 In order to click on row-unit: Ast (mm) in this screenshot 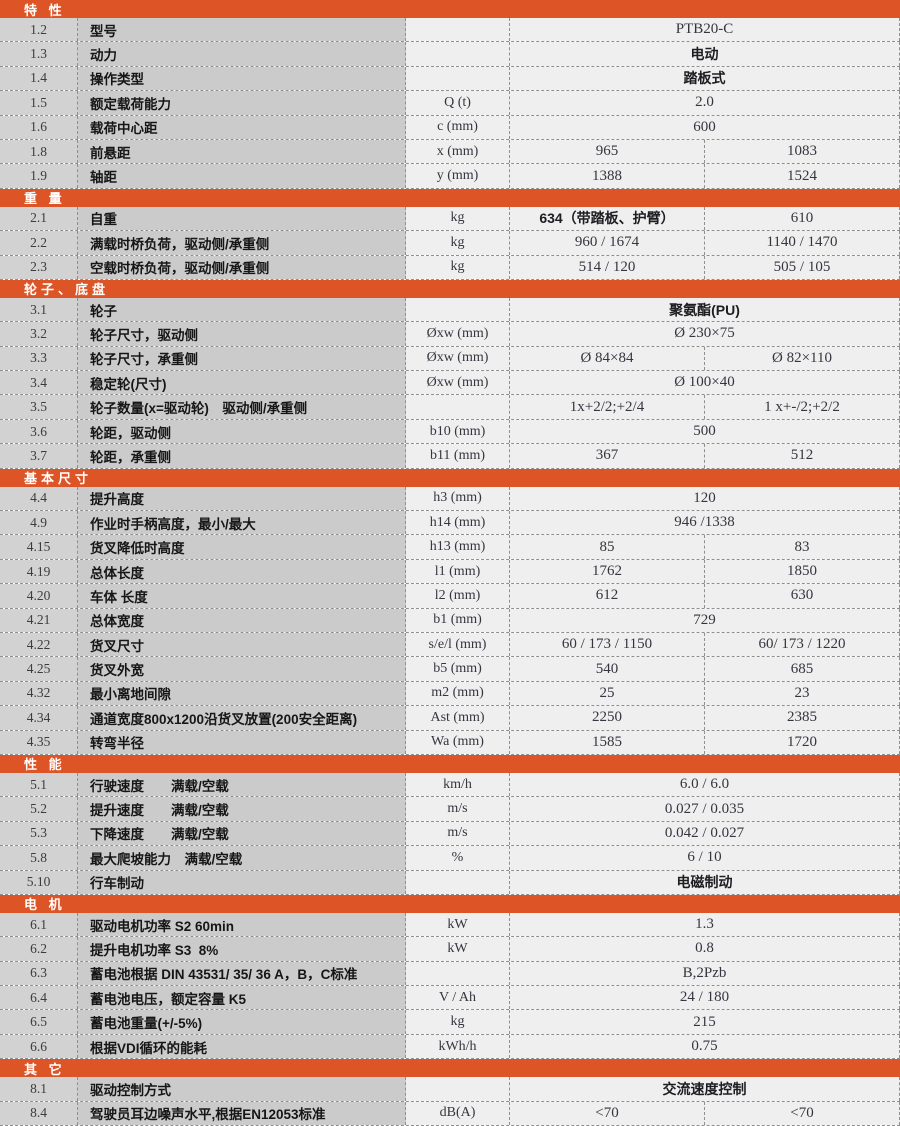, I will do `click(458, 718)`.